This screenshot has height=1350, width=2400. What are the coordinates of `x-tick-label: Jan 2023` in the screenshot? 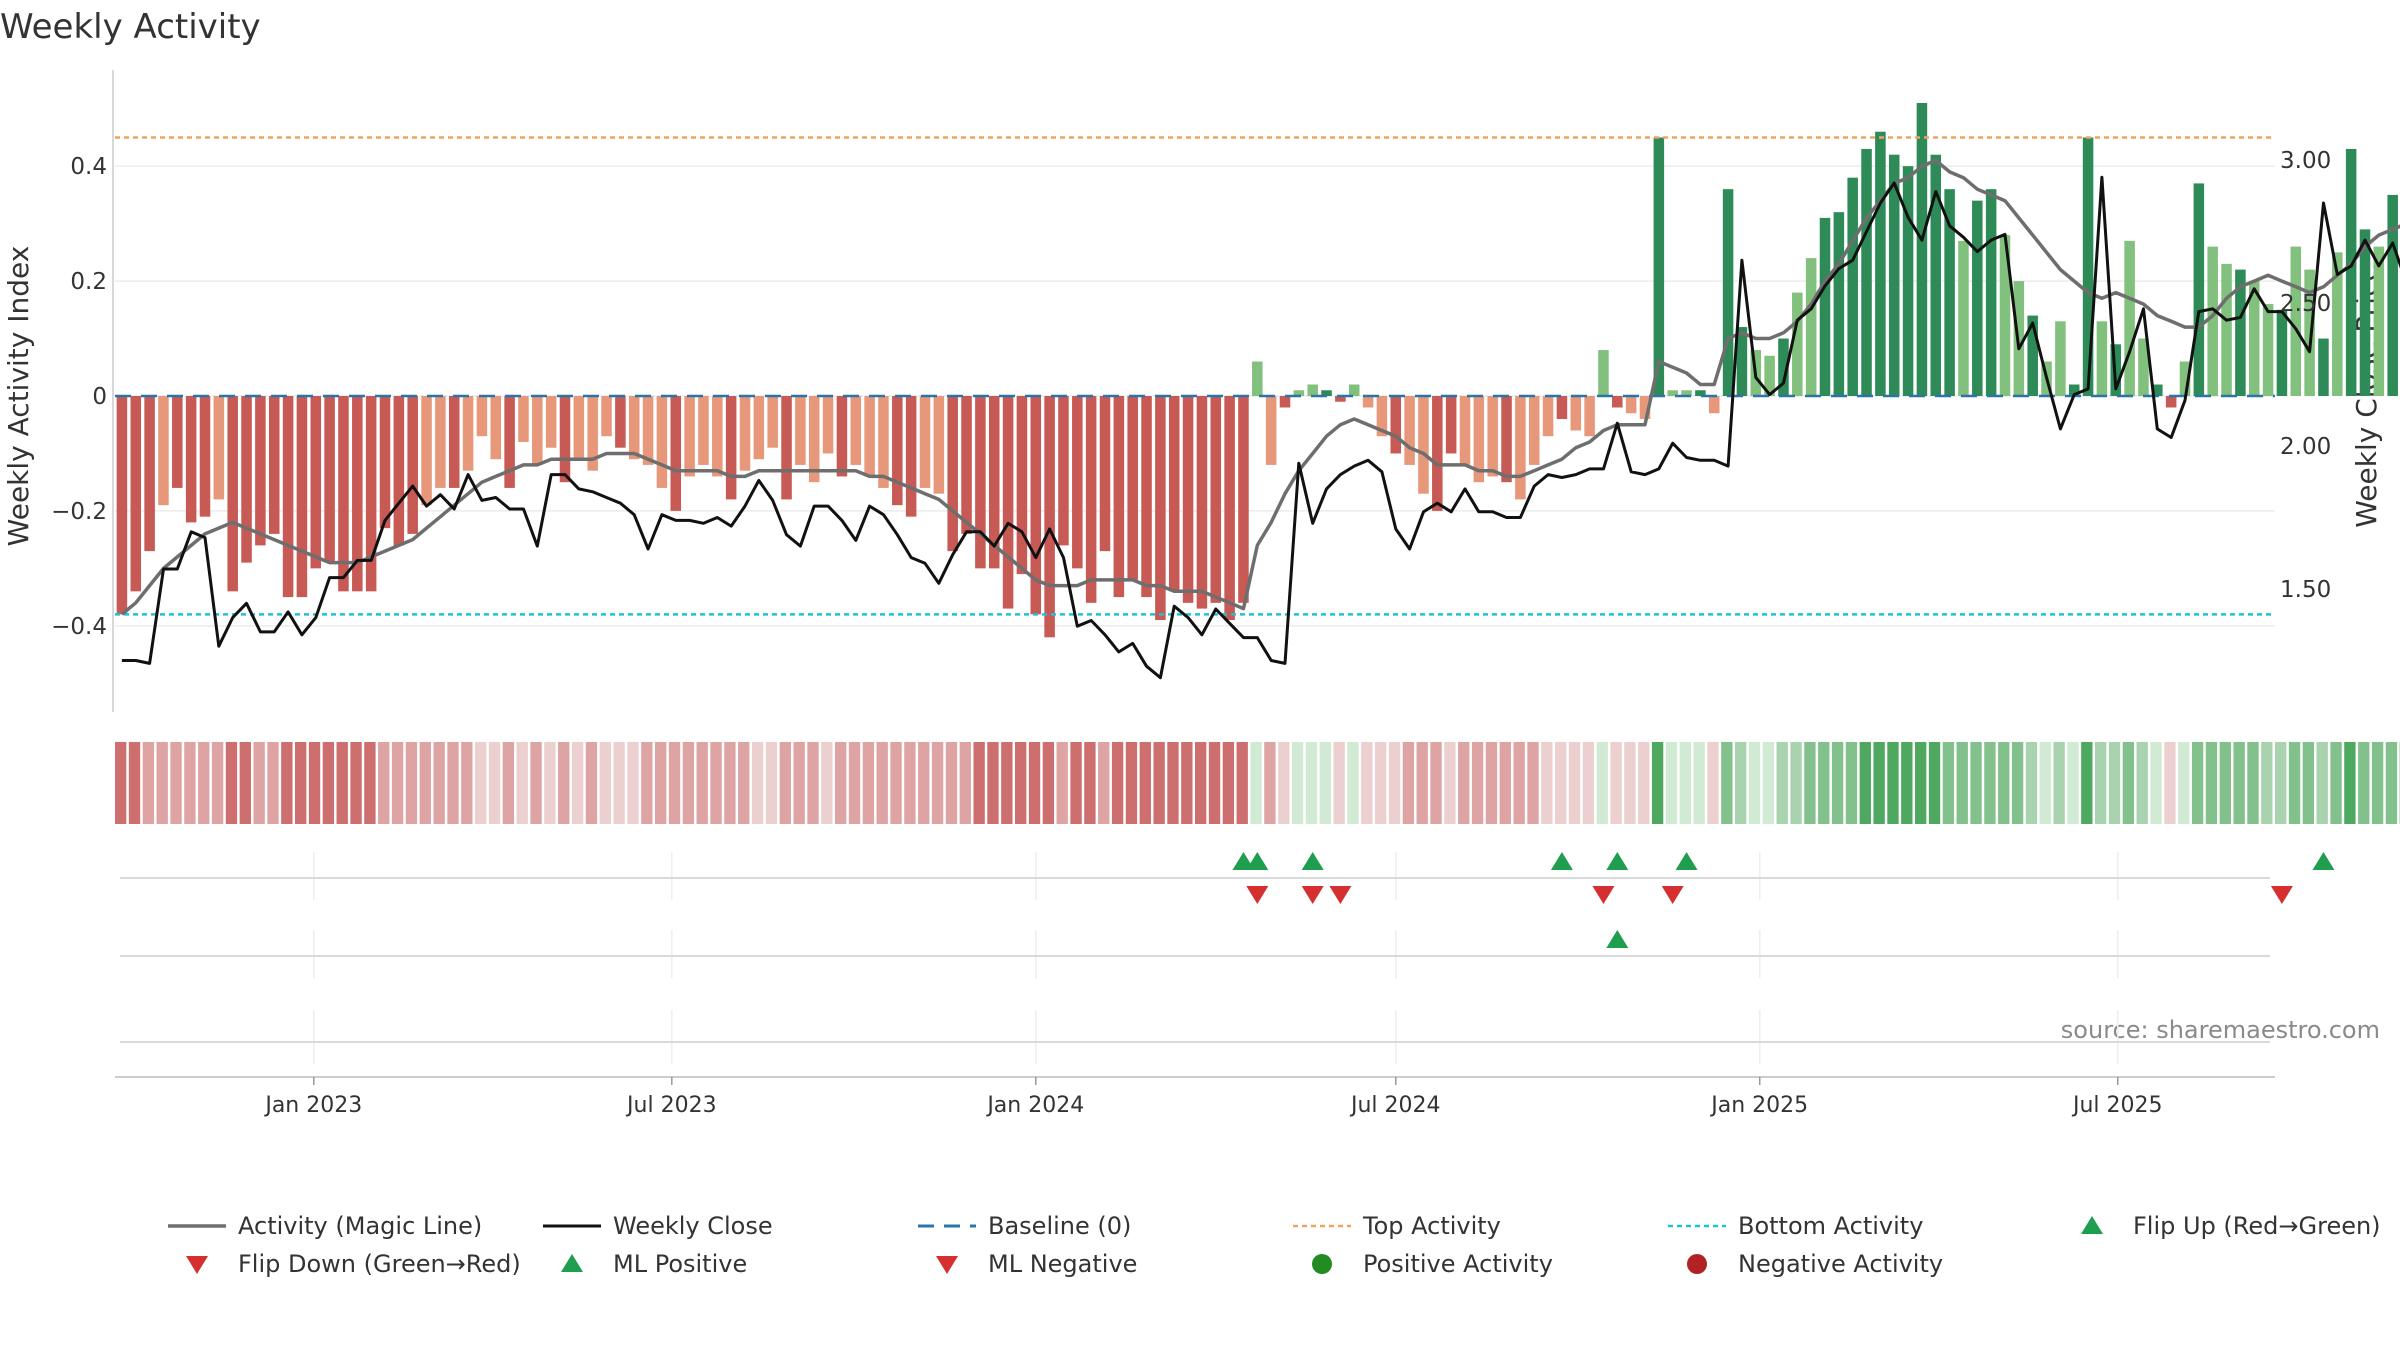 It's located at (312, 1105).